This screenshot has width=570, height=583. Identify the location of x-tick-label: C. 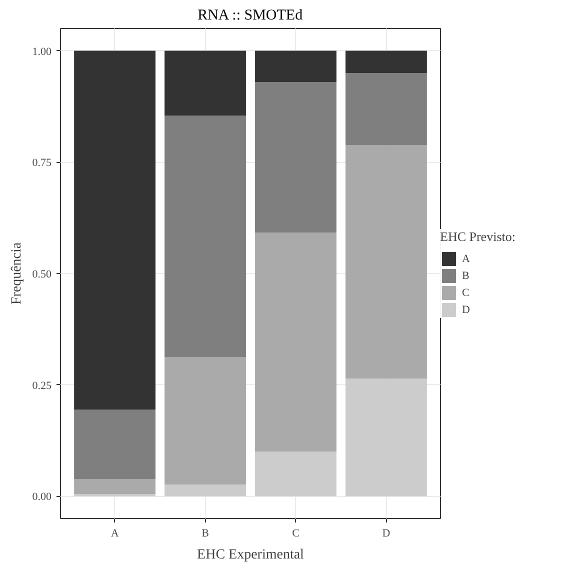
(296, 534).